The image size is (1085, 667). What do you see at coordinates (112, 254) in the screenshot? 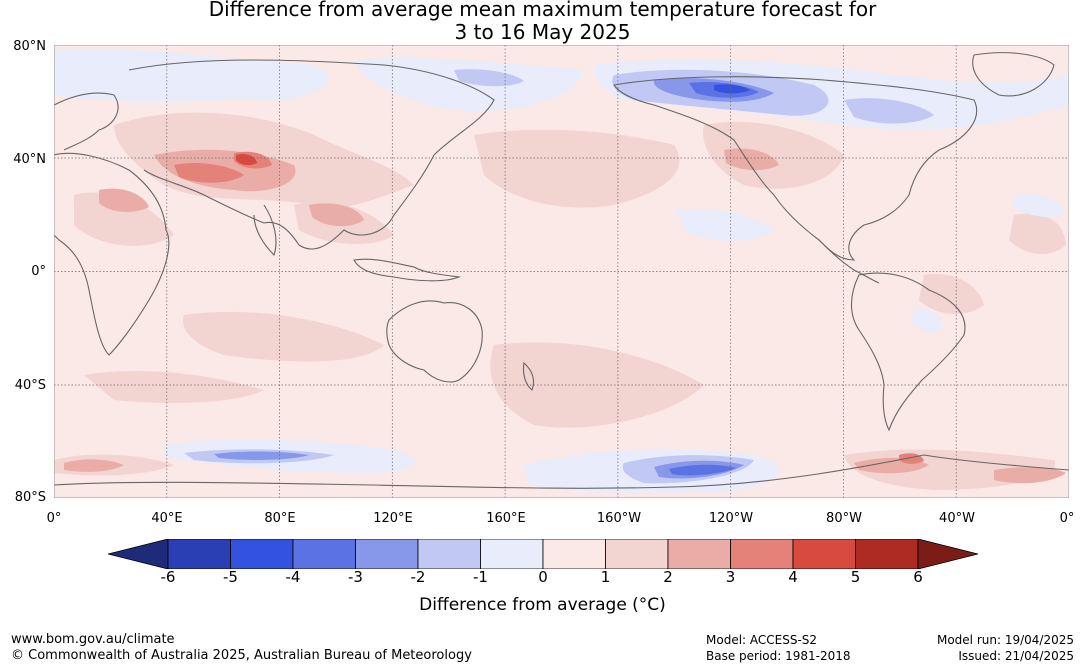
I see `coastline-africa` at bounding box center [112, 254].